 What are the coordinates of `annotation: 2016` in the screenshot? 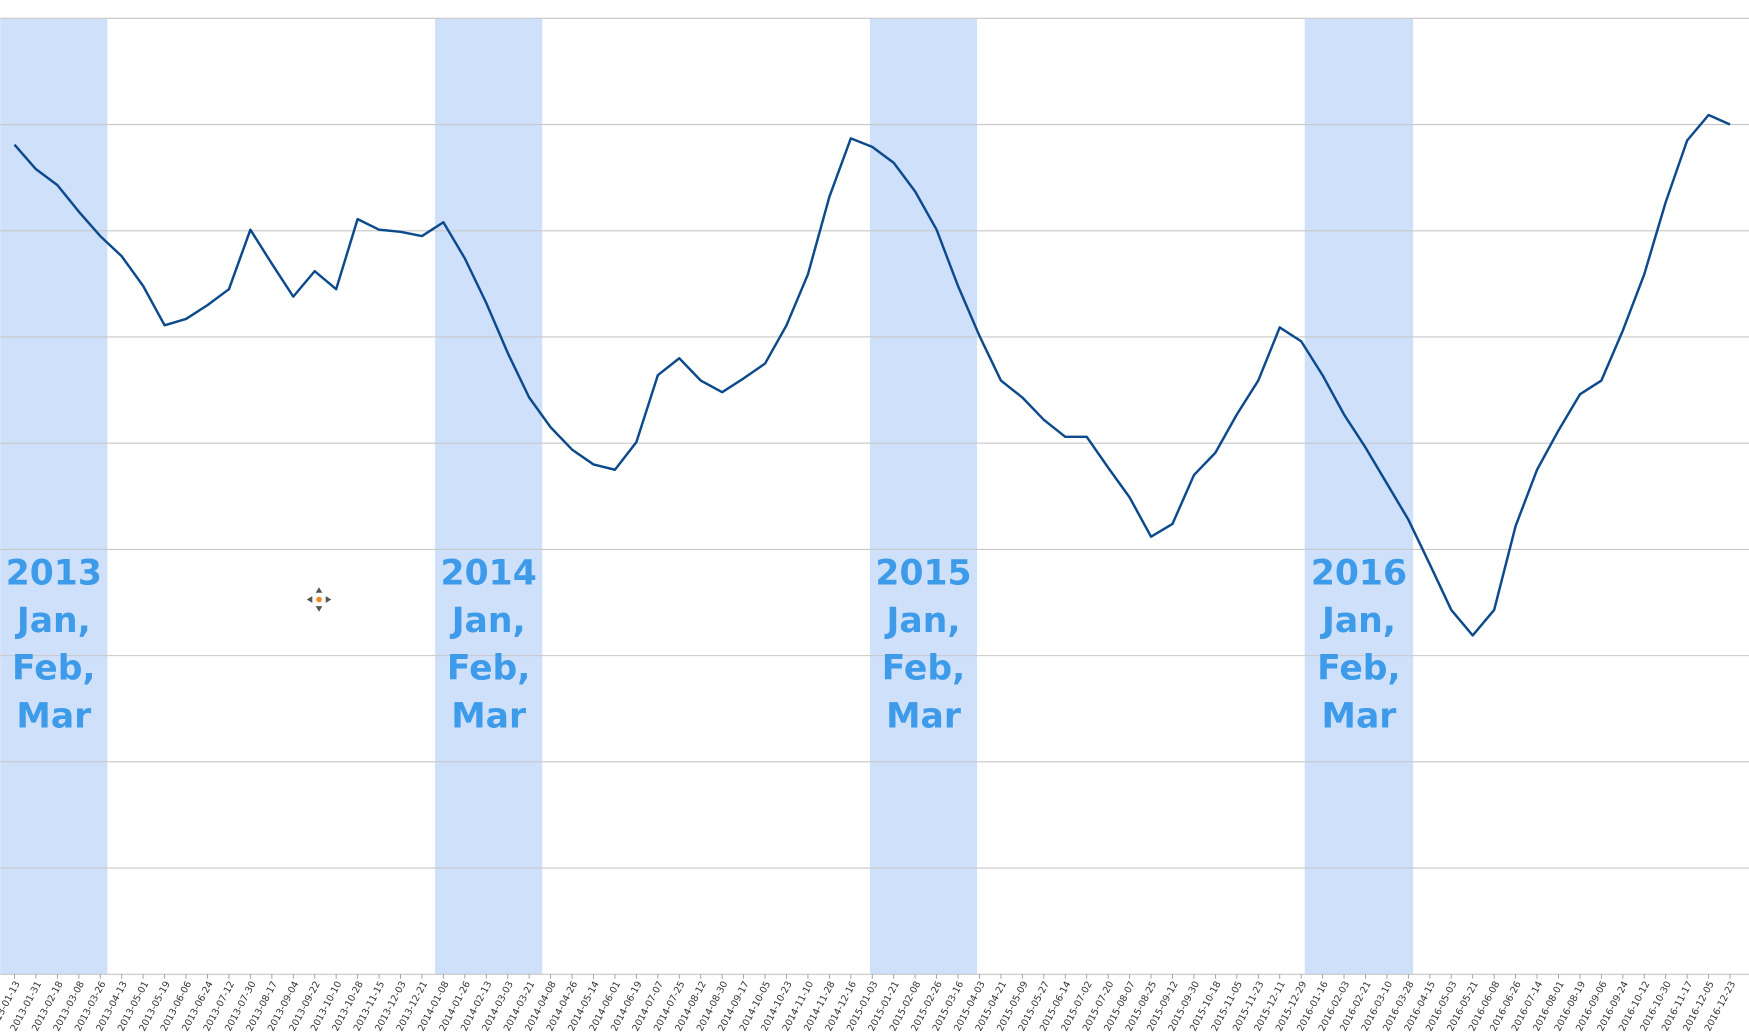 It's located at (1359, 573).